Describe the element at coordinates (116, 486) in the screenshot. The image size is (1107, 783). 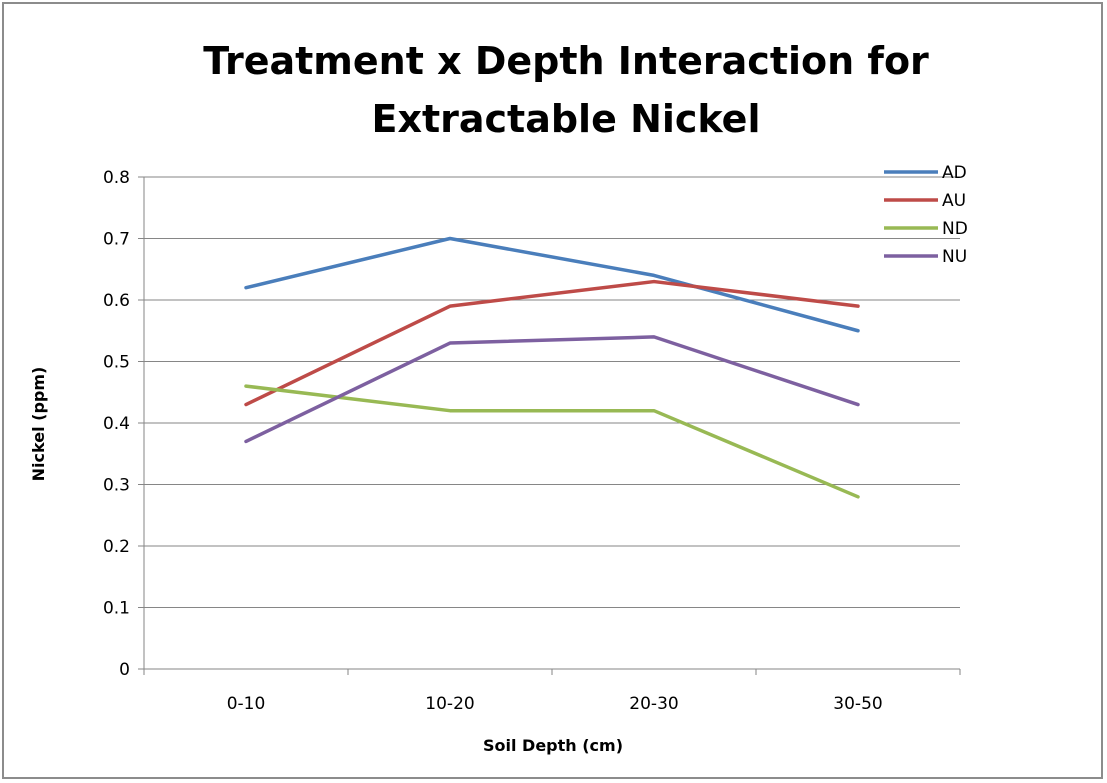
I see `y-tick-label: 0.3` at that location.